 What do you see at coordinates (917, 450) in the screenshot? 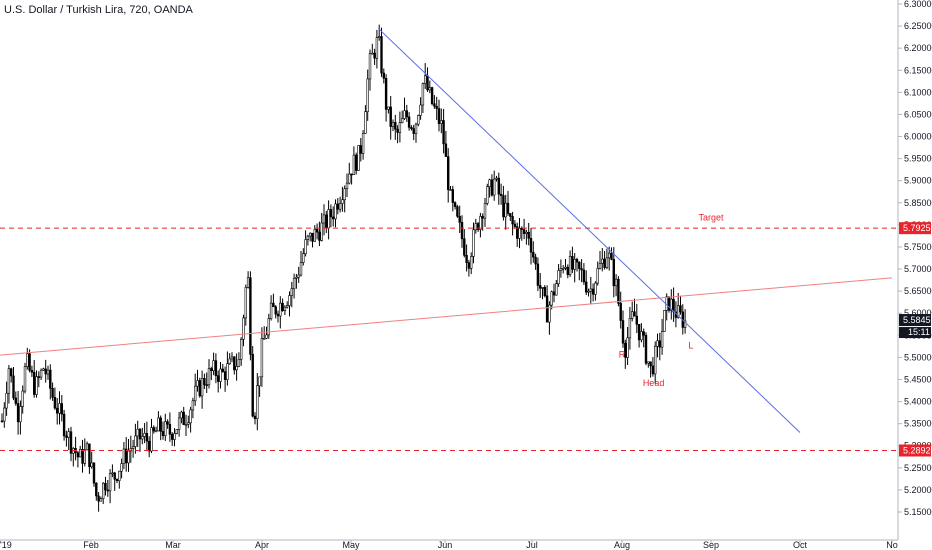
I see `level-price-badge-text: 5.28923` at bounding box center [917, 450].